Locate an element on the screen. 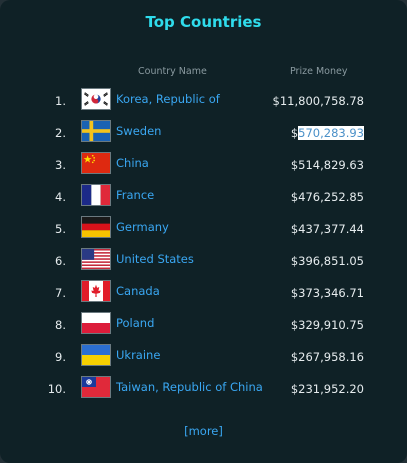  rank: 9. is located at coordinates (48, 357).